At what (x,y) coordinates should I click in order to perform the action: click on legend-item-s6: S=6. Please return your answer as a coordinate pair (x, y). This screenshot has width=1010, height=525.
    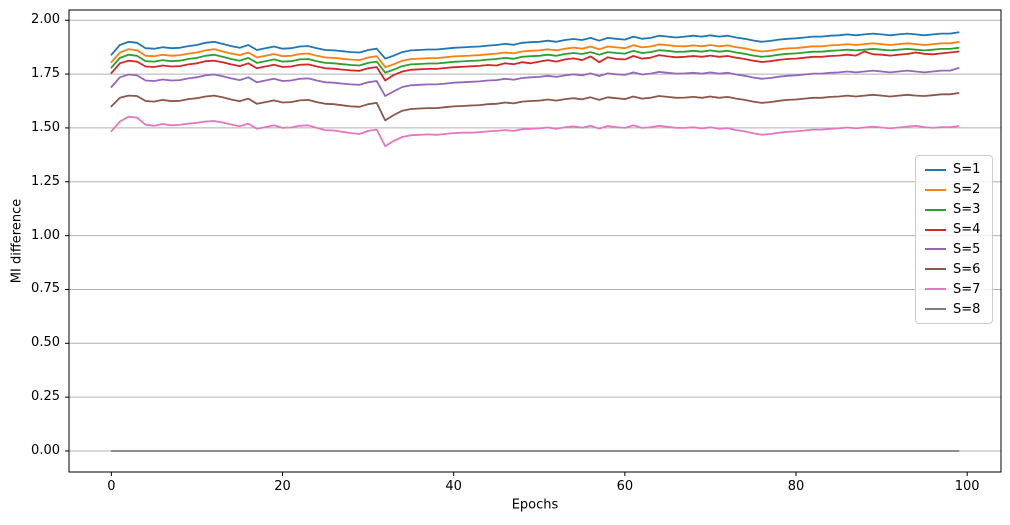
    Looking at the image, I should click on (958, 269).